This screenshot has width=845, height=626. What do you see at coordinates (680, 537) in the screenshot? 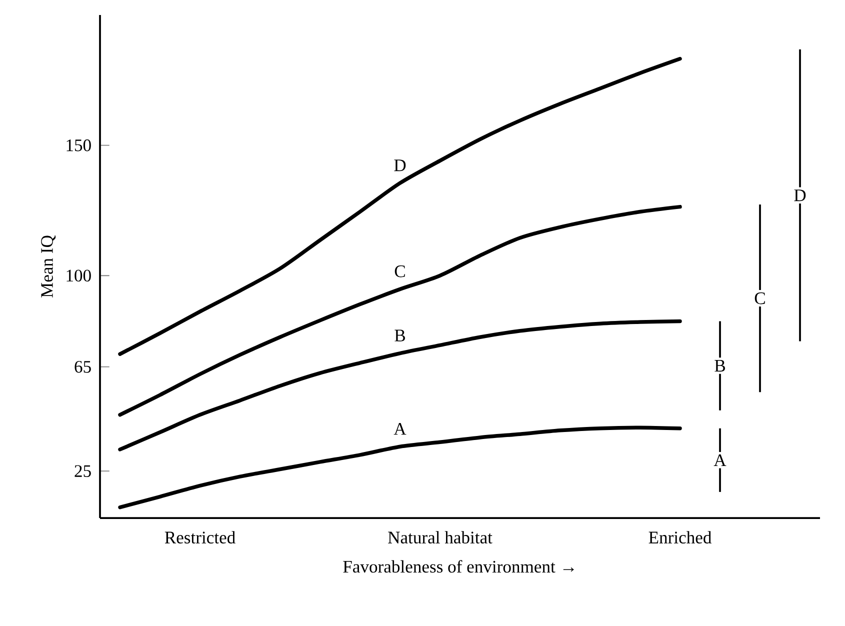
I see `x-tick-label: Enriched` at bounding box center [680, 537].